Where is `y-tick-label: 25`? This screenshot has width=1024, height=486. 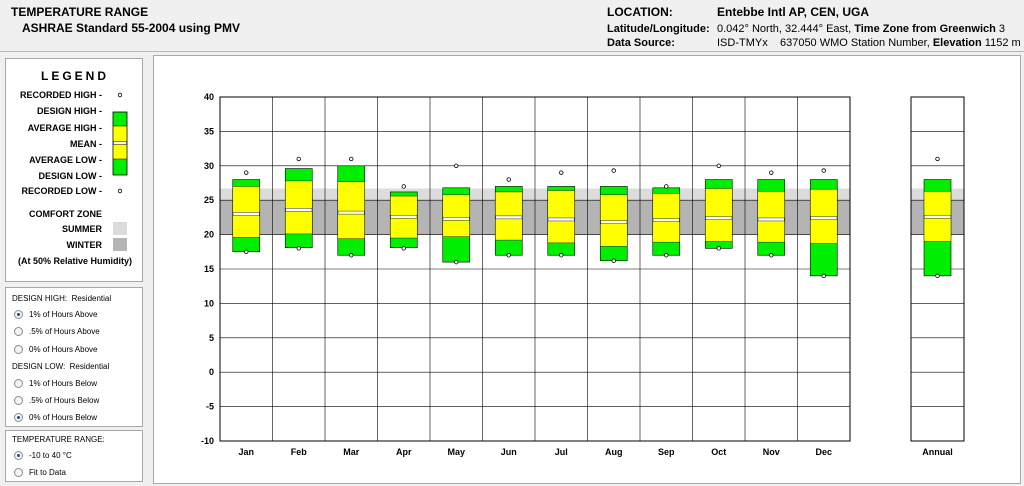
y-tick-label: 25 is located at coordinates (209, 200).